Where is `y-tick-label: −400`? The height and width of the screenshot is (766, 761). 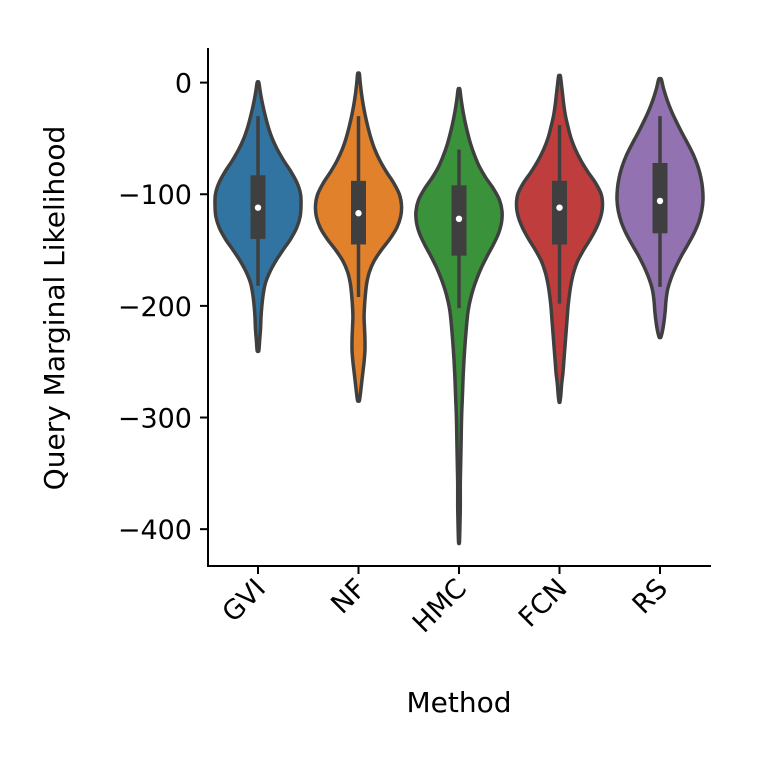 y-tick-label: −400 is located at coordinates (155, 530).